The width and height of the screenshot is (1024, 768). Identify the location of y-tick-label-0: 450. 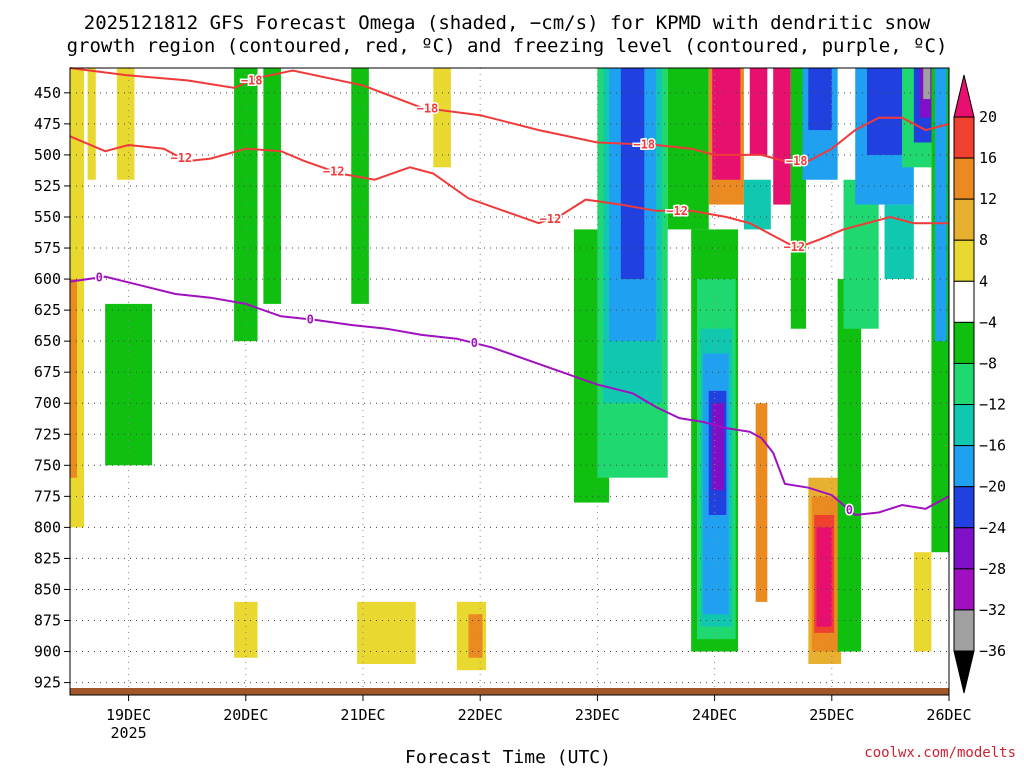
(47, 93).